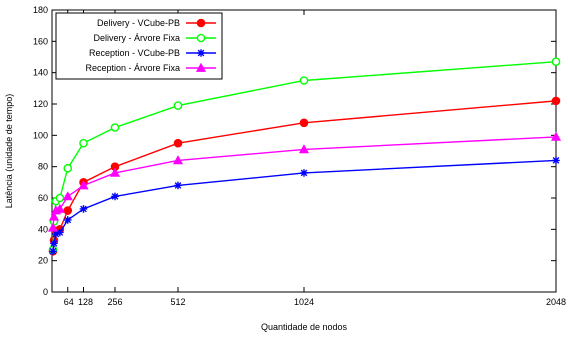 The width and height of the screenshot is (568, 338). I want to click on x-tick-label: 256, so click(114, 302).